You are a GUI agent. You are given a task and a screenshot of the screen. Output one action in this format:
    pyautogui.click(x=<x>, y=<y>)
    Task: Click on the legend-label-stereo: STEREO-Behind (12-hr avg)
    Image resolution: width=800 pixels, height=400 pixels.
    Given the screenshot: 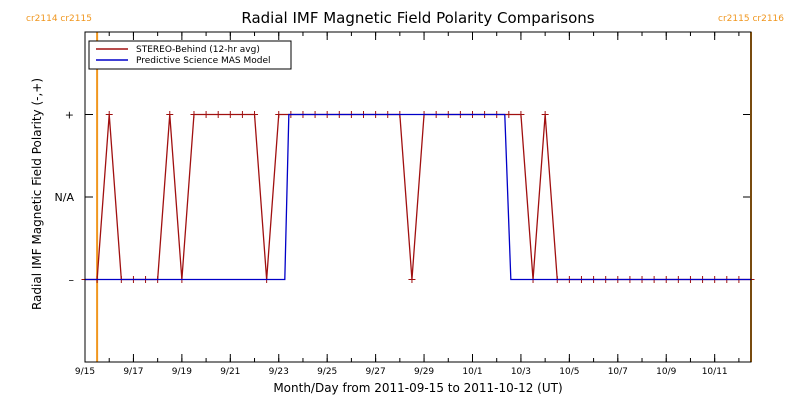 What is the action you would take?
    pyautogui.click(x=198, y=50)
    